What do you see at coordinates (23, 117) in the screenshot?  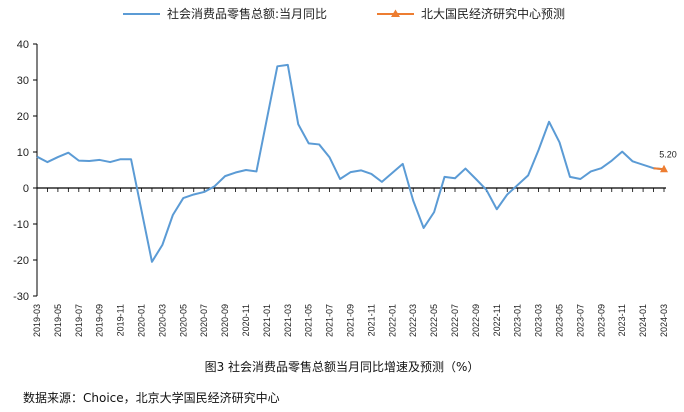 I see `y-tick-label: 20` at bounding box center [23, 117].